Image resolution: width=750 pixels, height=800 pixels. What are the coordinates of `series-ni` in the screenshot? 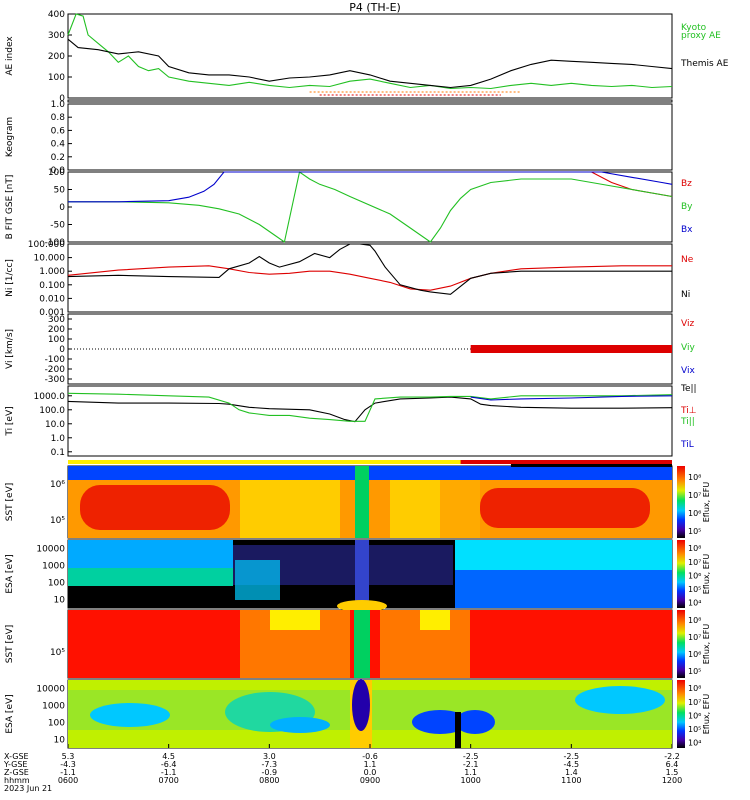 It's located at (369, 269).